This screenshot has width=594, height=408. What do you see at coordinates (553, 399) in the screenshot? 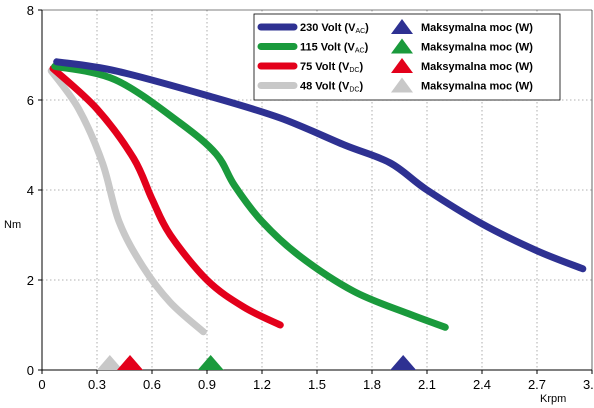
I see `x-axis-label: Krpm` at bounding box center [553, 399].